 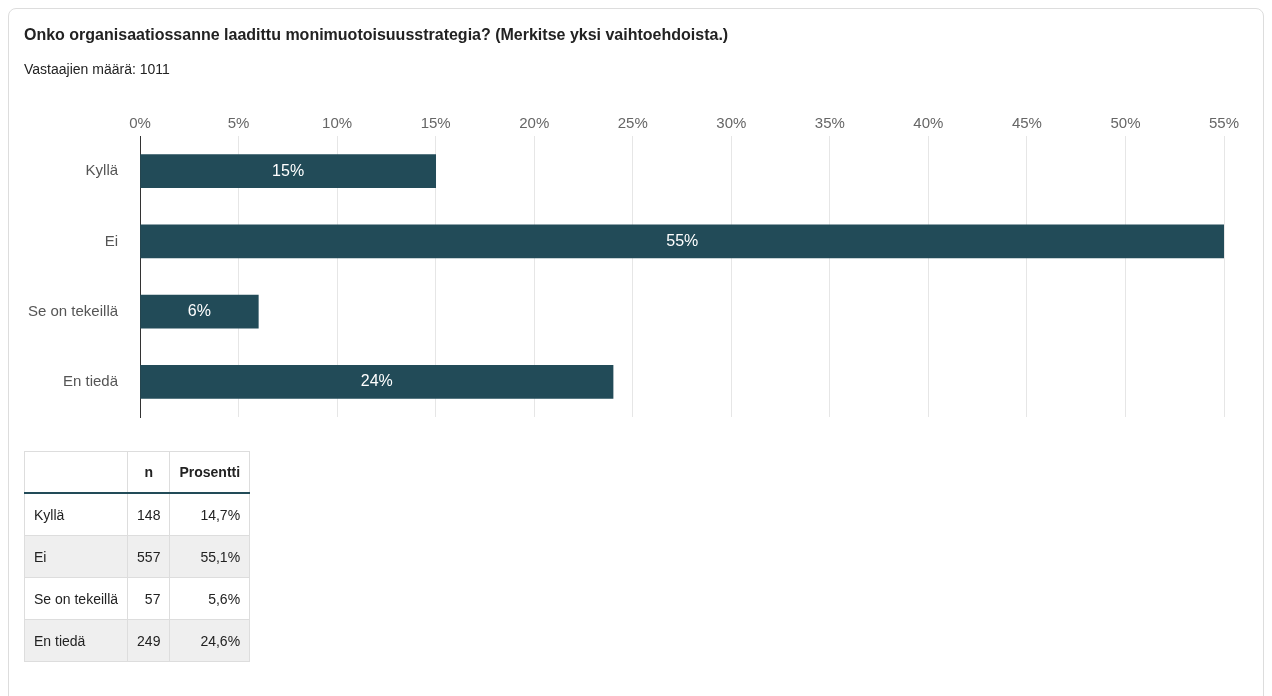 I want to click on category-label: Ei, so click(x=40, y=556).